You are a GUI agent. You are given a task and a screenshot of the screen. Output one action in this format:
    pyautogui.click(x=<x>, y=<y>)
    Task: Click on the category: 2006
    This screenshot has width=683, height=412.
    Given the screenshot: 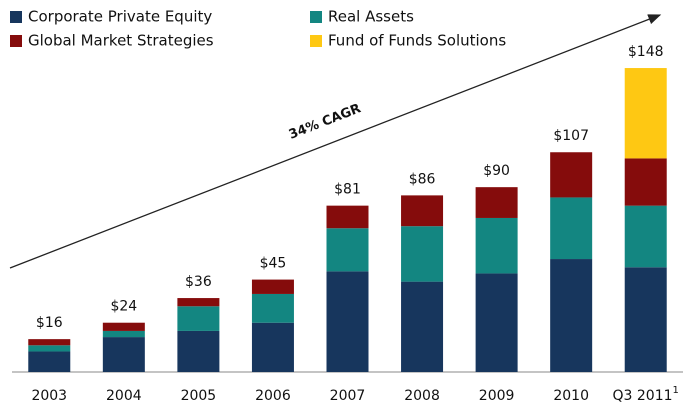 What is the action you would take?
    pyautogui.click(x=273, y=396)
    